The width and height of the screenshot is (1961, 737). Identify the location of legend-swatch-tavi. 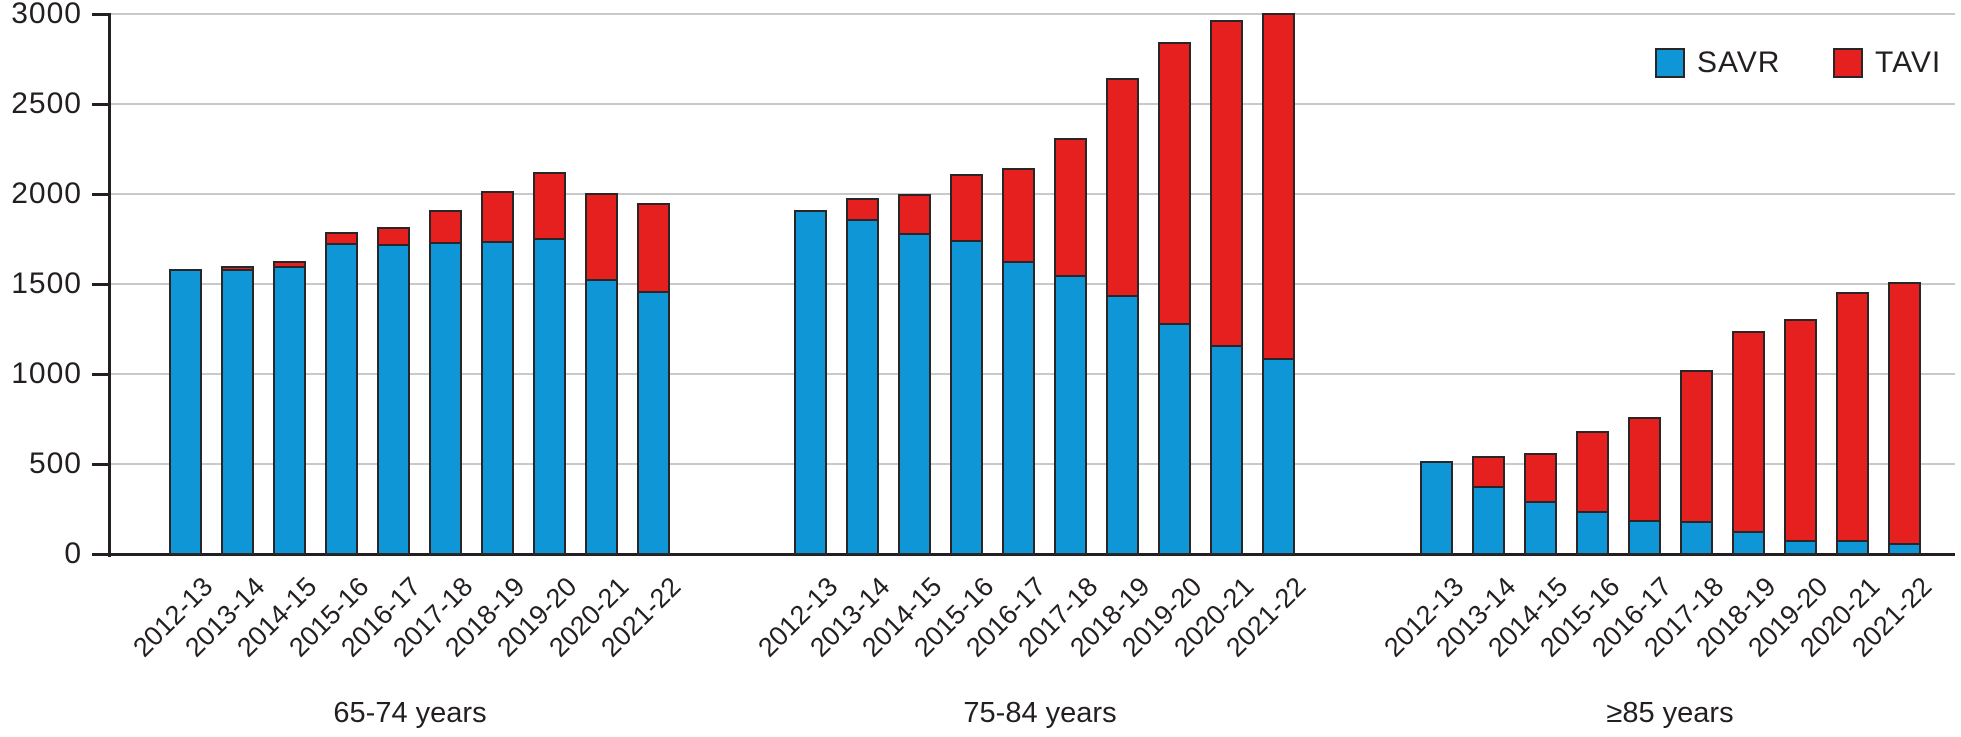
(1848, 63).